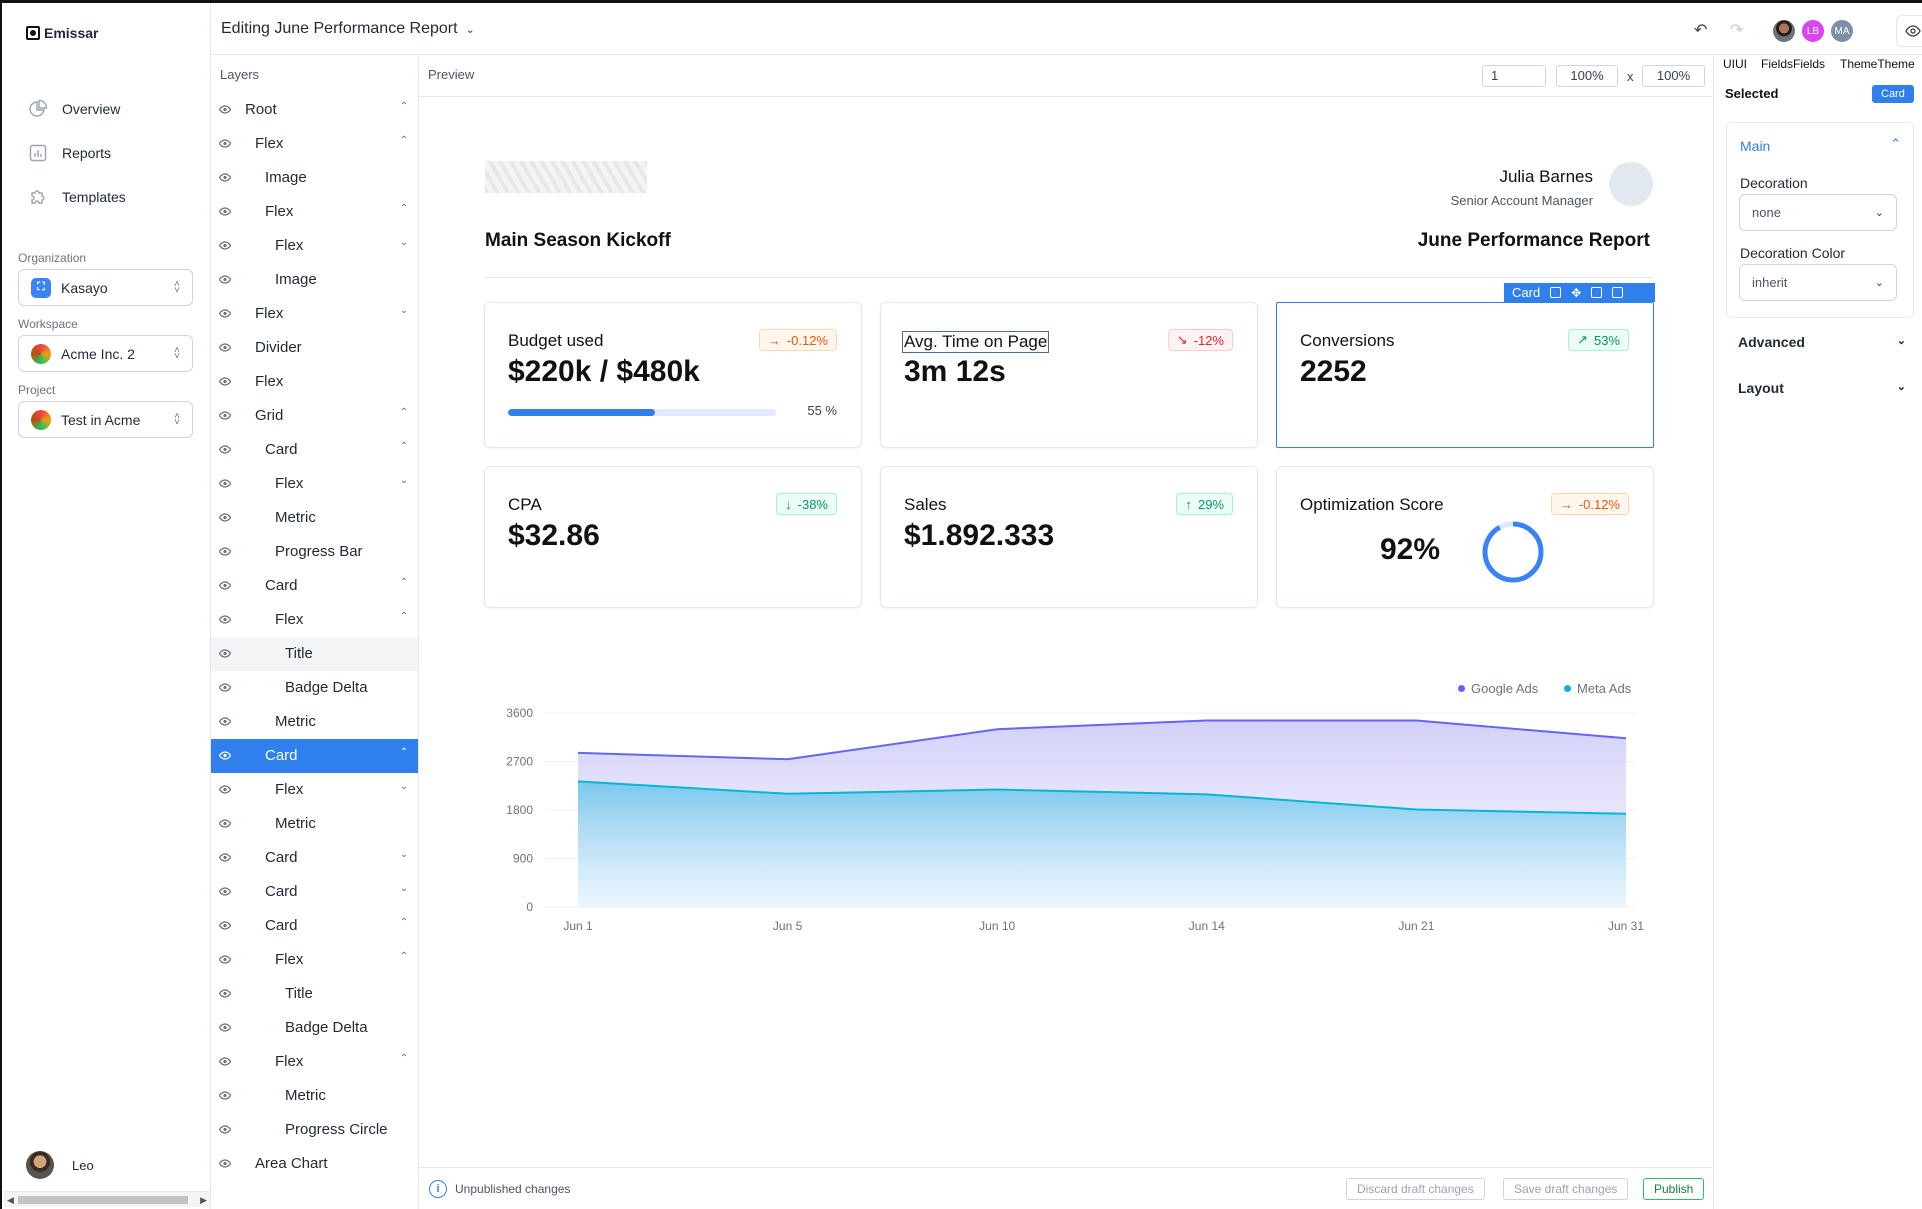 This screenshot has height=1209, width=1922. What do you see at coordinates (1514, 76) in the screenshot?
I see `page-input: 1` at bounding box center [1514, 76].